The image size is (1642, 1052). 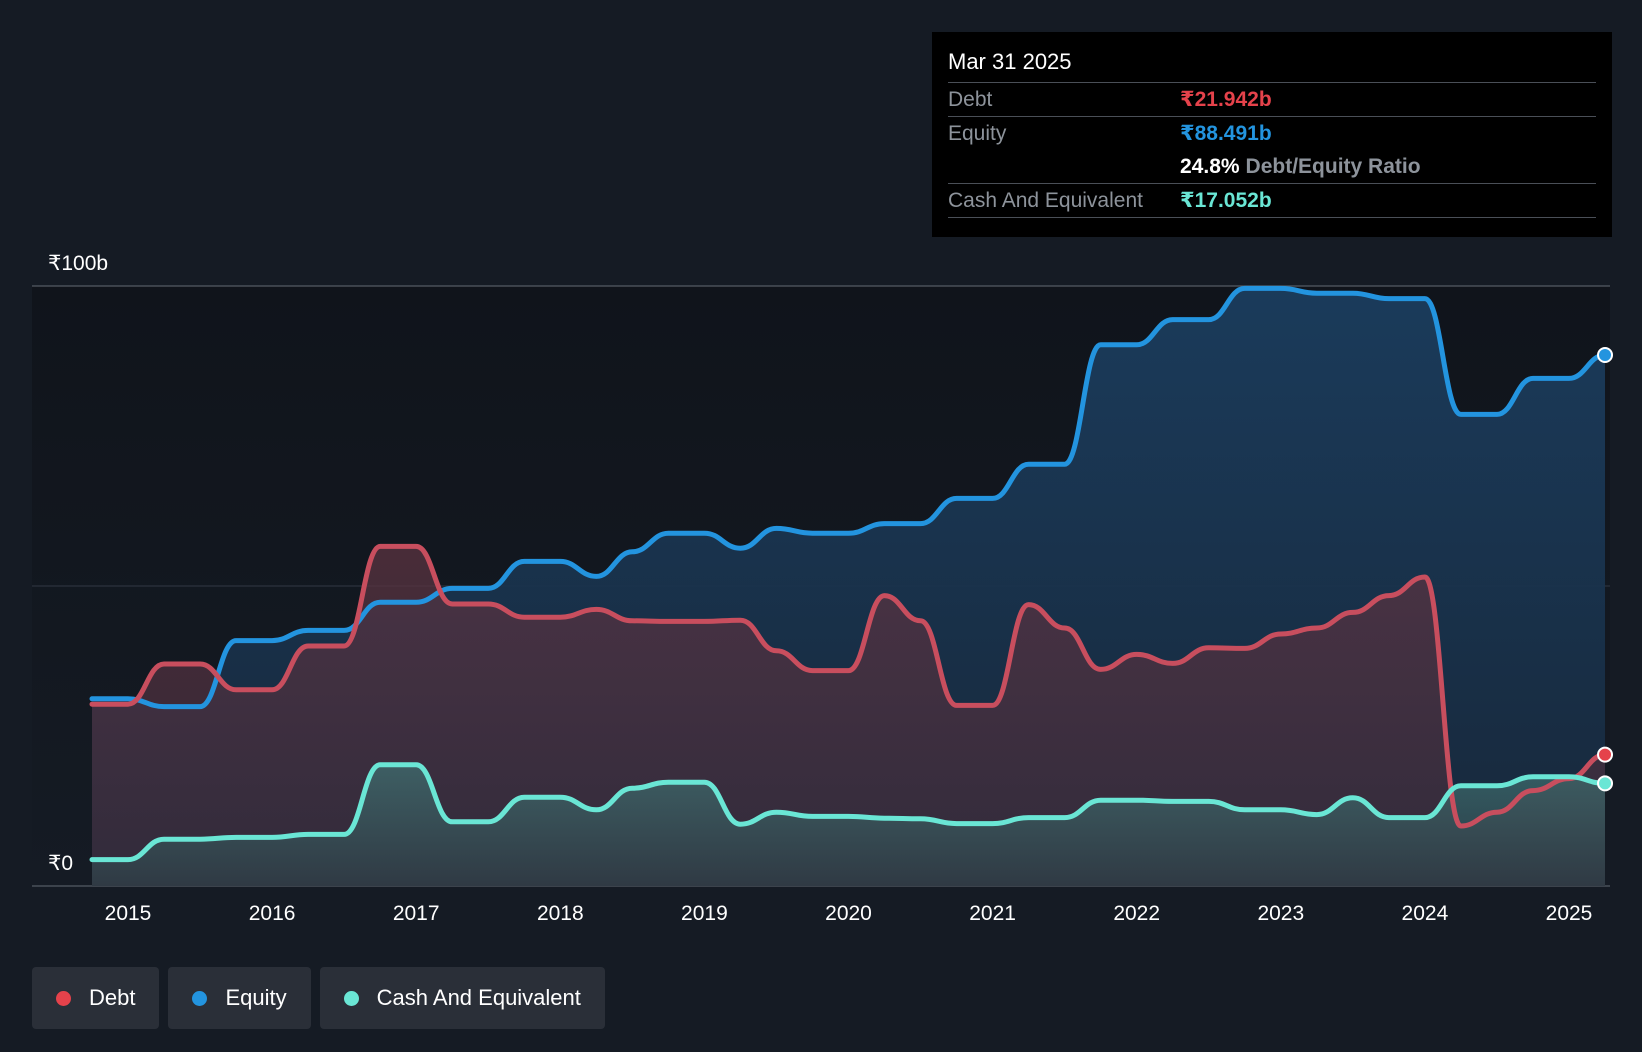 I want to click on x-tick-label: 2023, so click(x=1280, y=913).